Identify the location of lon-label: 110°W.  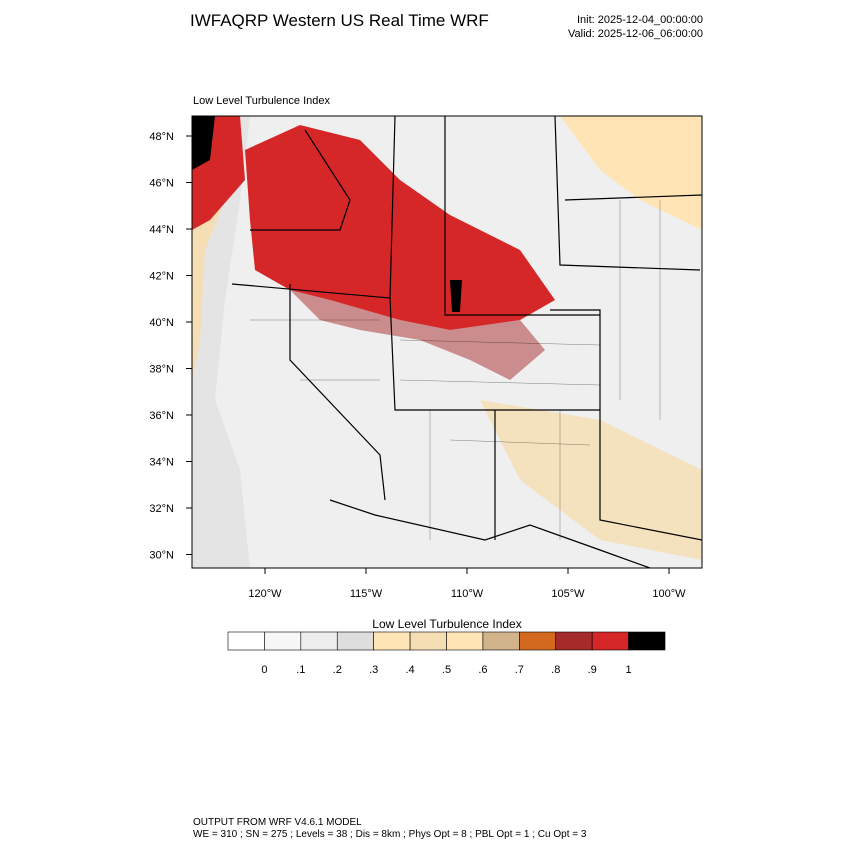
(467, 594).